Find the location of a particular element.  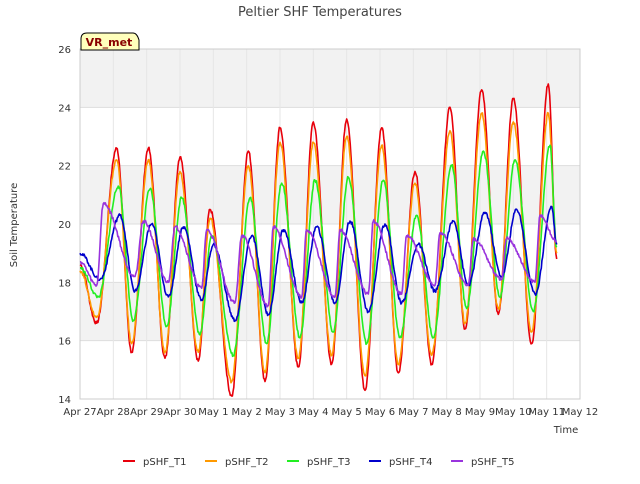

x-tick-label: Apr 27 is located at coordinates (79, 412).